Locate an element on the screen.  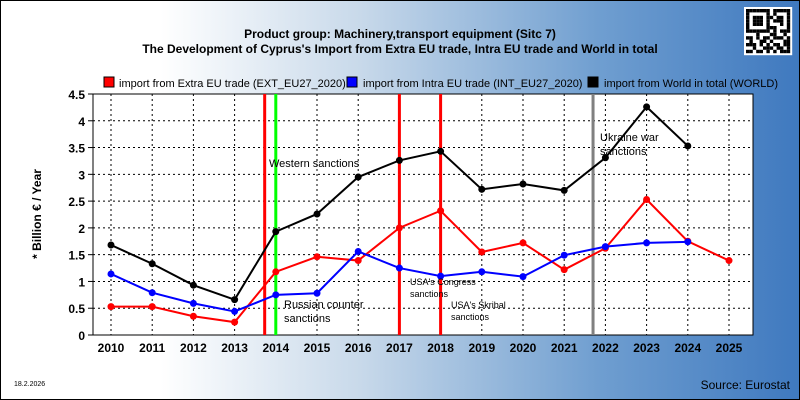
y-tick-label: 0 is located at coordinates (81, 336).